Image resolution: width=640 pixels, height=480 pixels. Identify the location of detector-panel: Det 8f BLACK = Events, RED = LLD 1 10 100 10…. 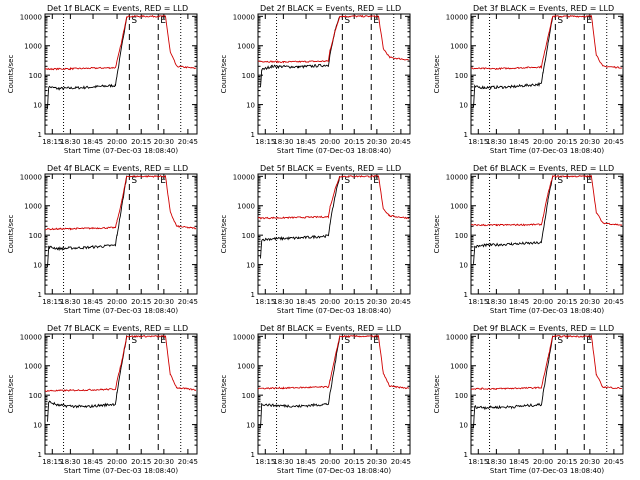
(315, 399).